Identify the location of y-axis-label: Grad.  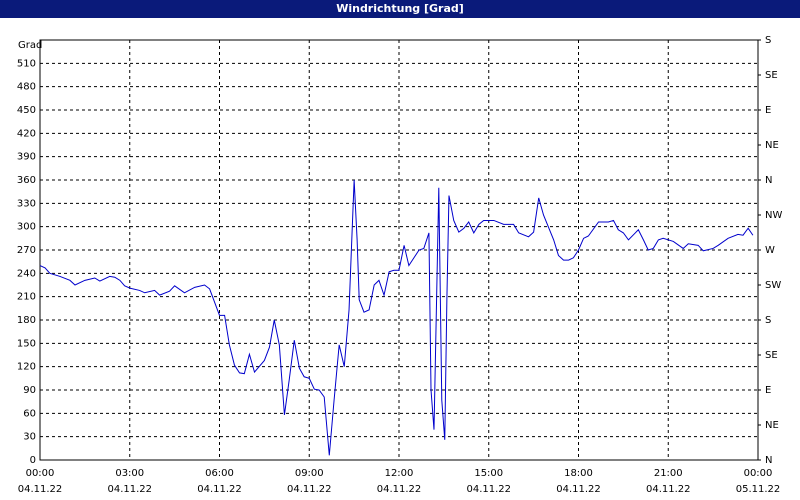
(30, 45).